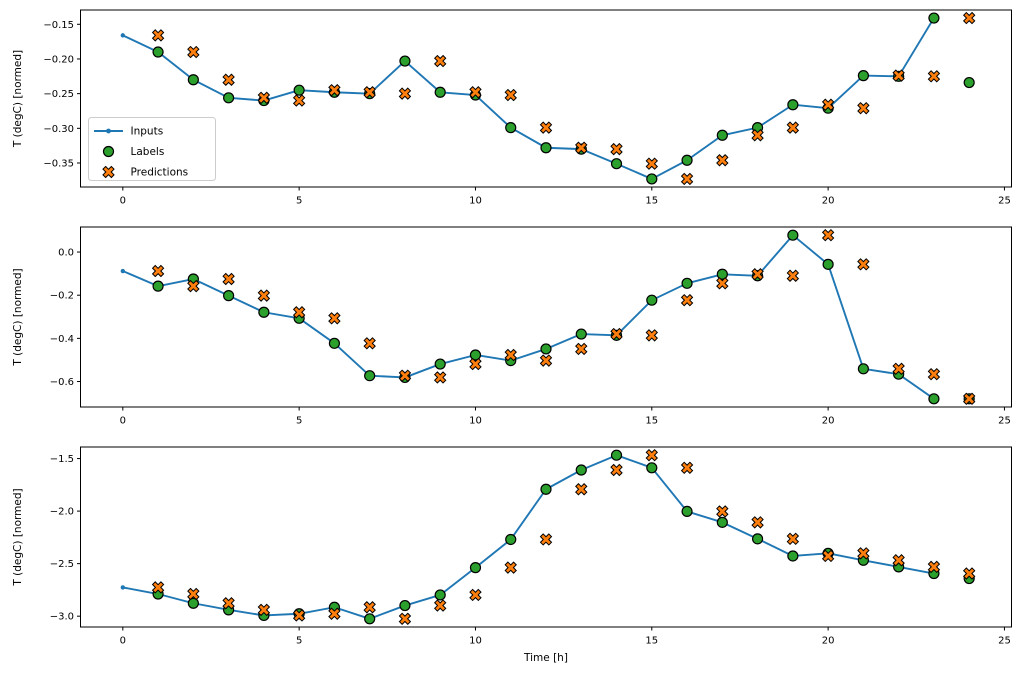  What do you see at coordinates (65, 538) in the screenshot?
I see `y-axis-ticks: −1.5 −2.0 −2.5 −3.0` at bounding box center [65, 538].